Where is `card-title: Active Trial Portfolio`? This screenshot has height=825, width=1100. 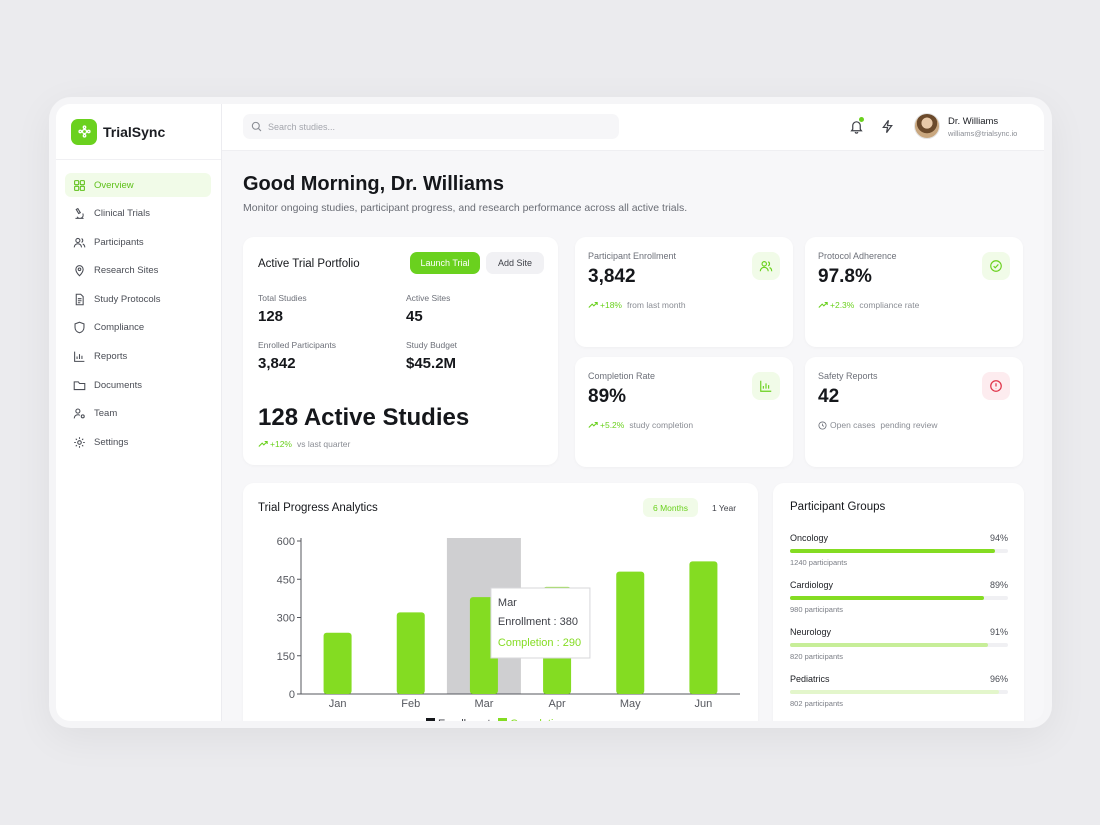 card-title: Active Trial Portfolio is located at coordinates (309, 264).